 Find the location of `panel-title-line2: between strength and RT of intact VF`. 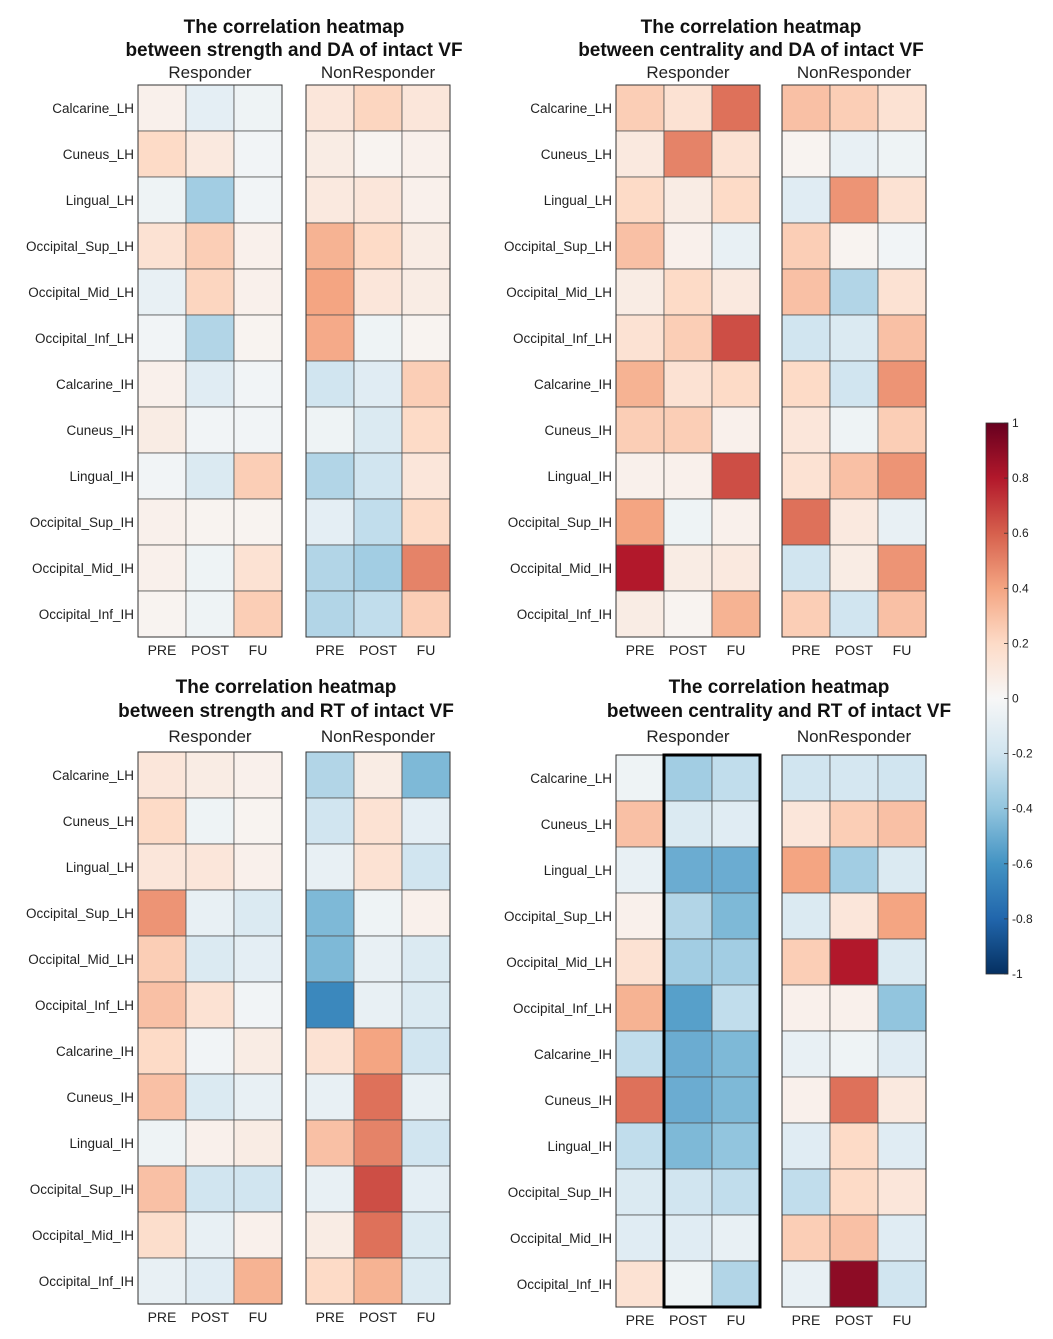

panel-title-line2: between strength and RT of intact VF is located at coordinates (286, 711).